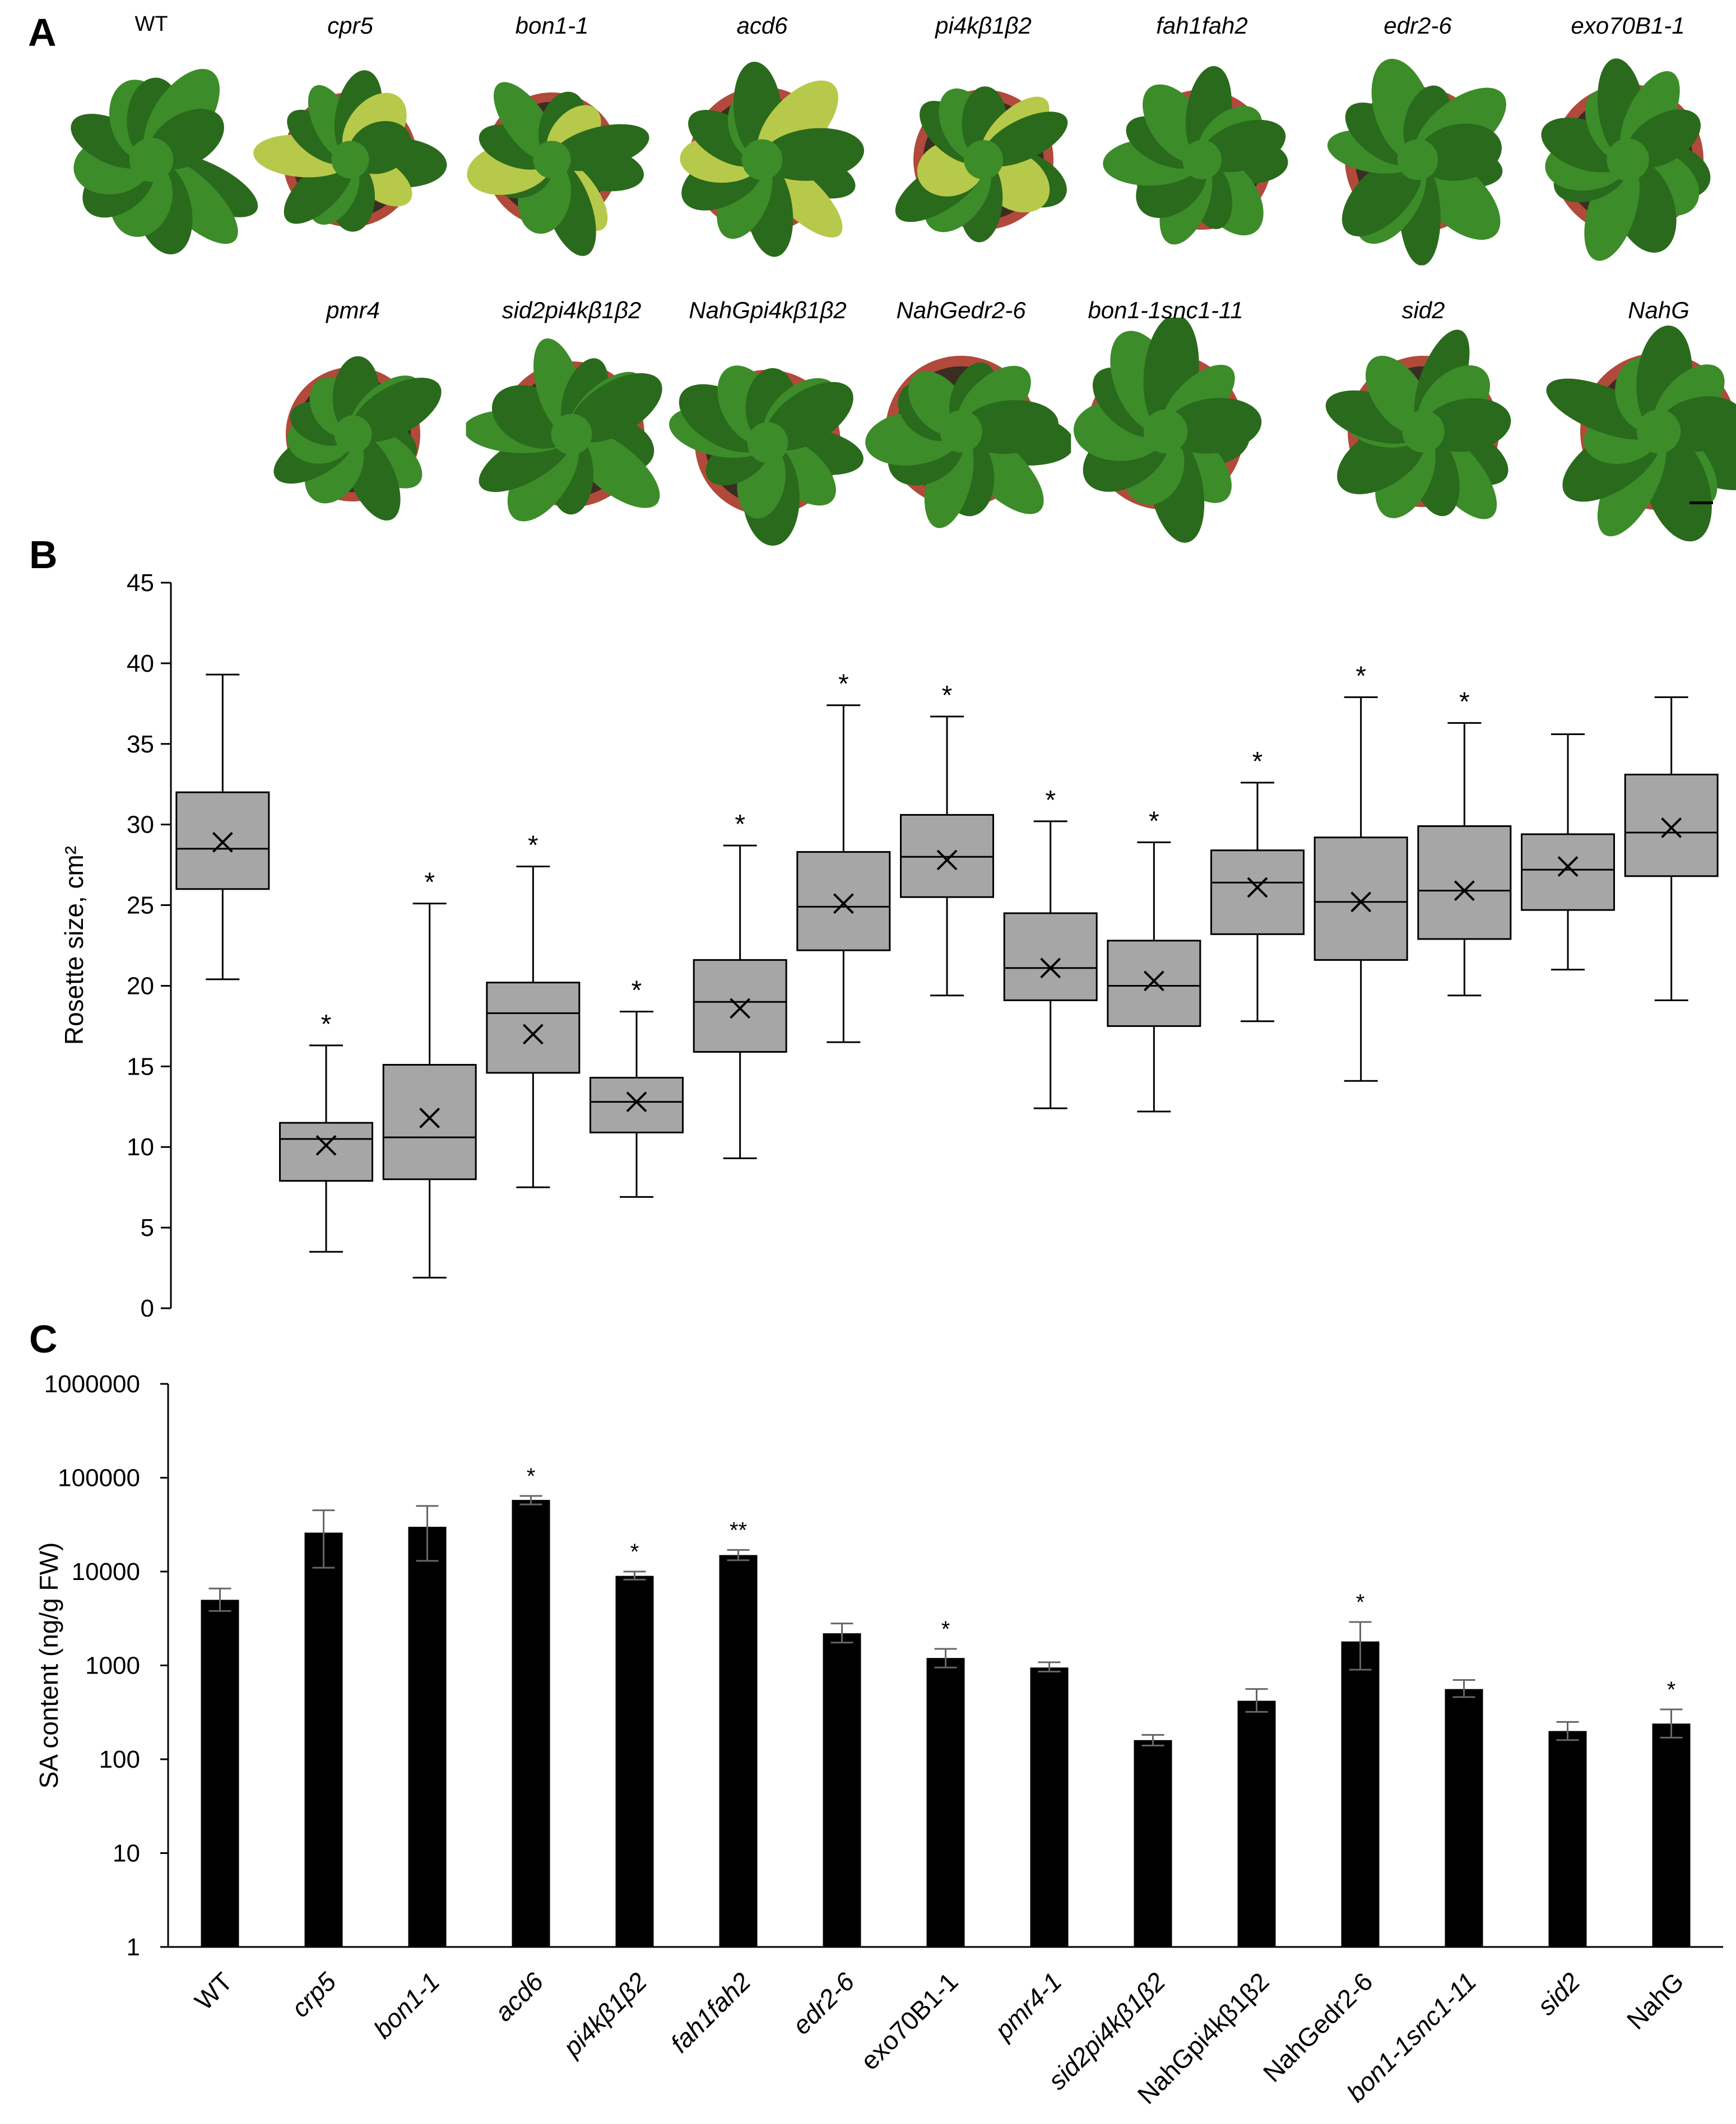 This screenshot has width=1736, height=2124. Describe the element at coordinates (353, 310) in the screenshot. I see `plant-label: pmr4` at that location.